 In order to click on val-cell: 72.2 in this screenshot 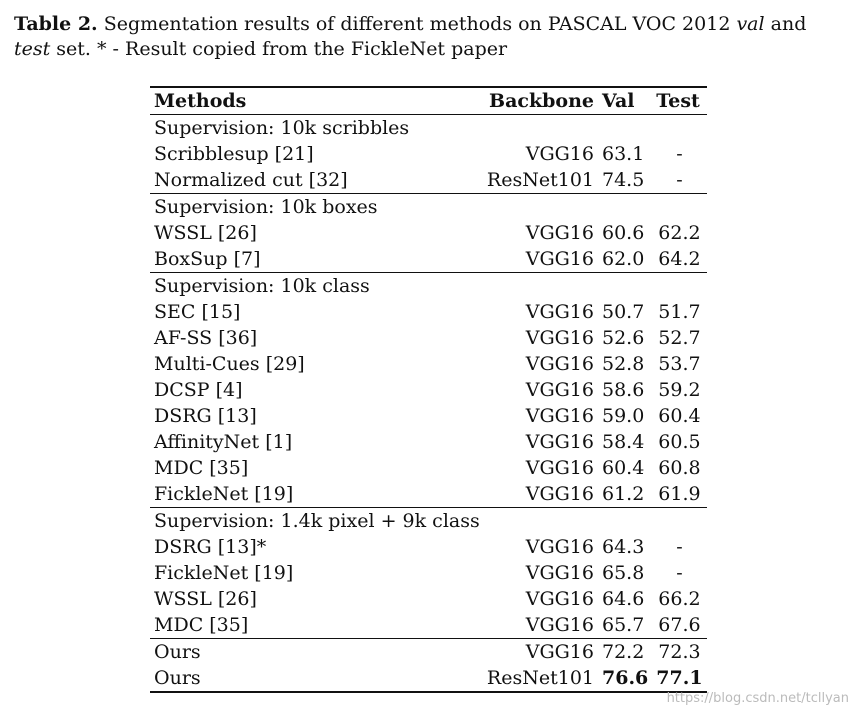, I will do `click(625, 651)`.